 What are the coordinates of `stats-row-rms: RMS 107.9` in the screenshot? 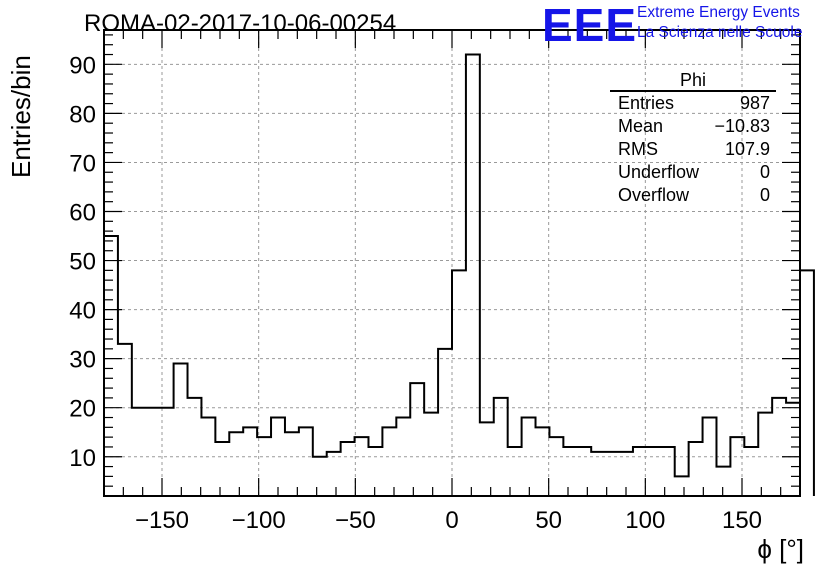 It's located at (693, 149).